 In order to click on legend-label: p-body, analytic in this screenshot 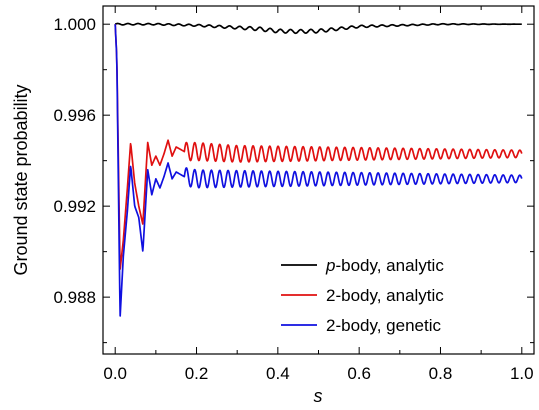, I will do `click(384, 265)`.